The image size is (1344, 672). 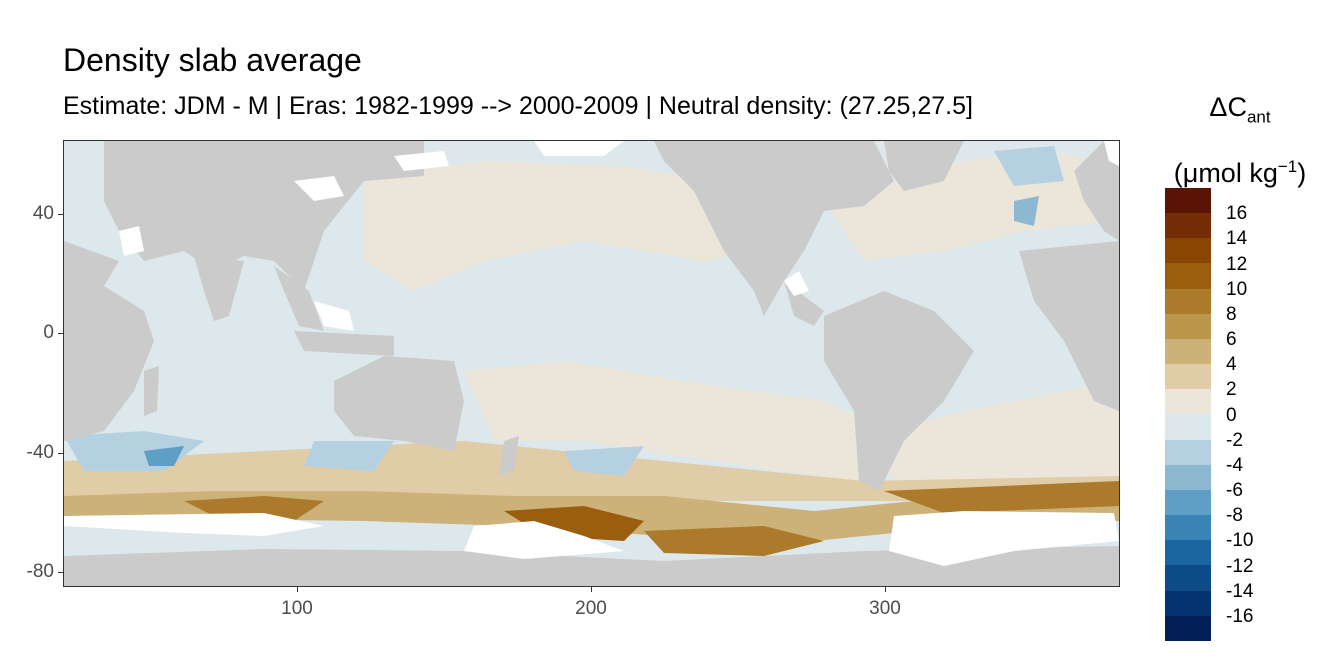 What do you see at coordinates (48, 332) in the screenshot?
I see `y-tick-label-0: 0` at bounding box center [48, 332].